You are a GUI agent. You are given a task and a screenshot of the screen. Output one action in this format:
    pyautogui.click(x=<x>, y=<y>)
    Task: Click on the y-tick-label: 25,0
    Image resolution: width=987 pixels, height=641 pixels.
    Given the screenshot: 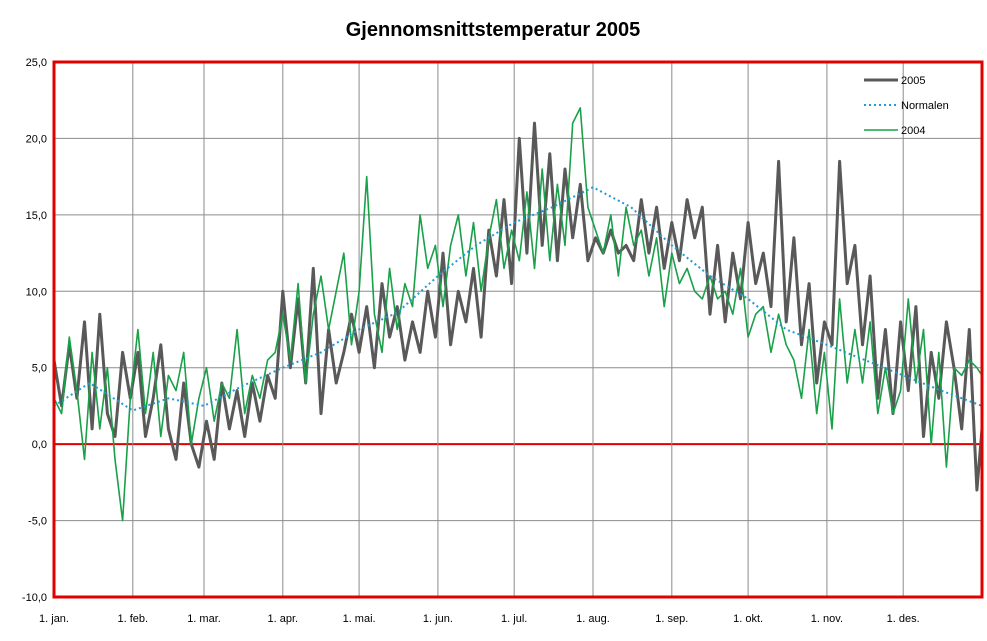 What is the action you would take?
    pyautogui.click(x=36, y=63)
    